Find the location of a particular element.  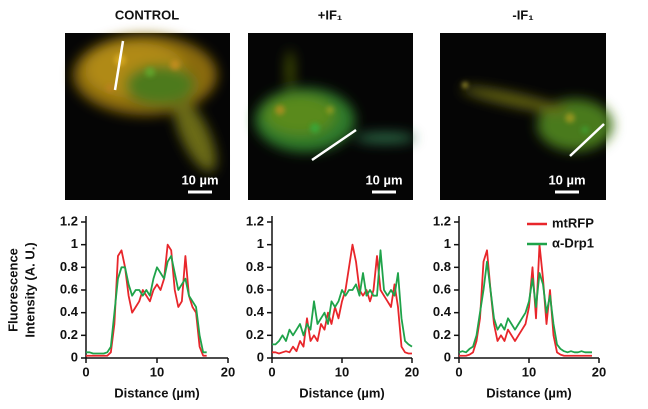

panel-title: -IF₁ is located at coordinates (522, 14).